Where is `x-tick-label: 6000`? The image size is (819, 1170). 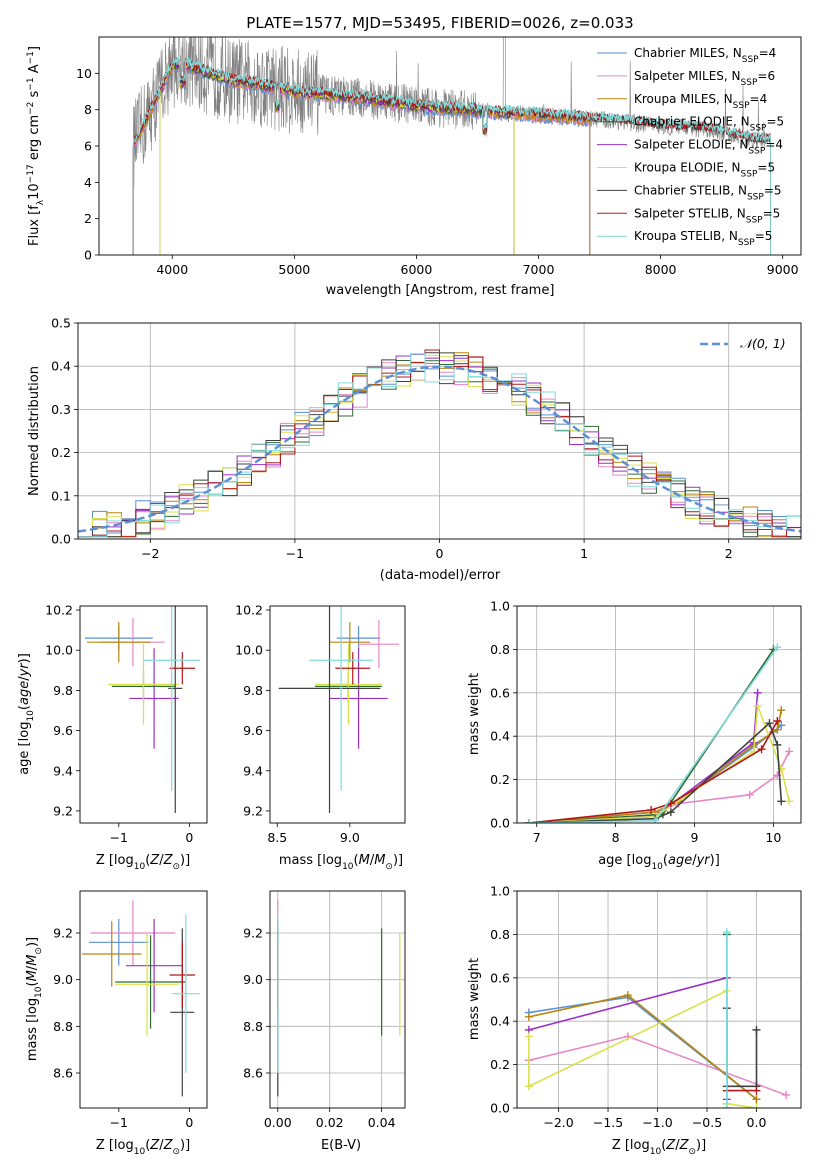 x-tick-label: 6000 is located at coordinates (417, 269).